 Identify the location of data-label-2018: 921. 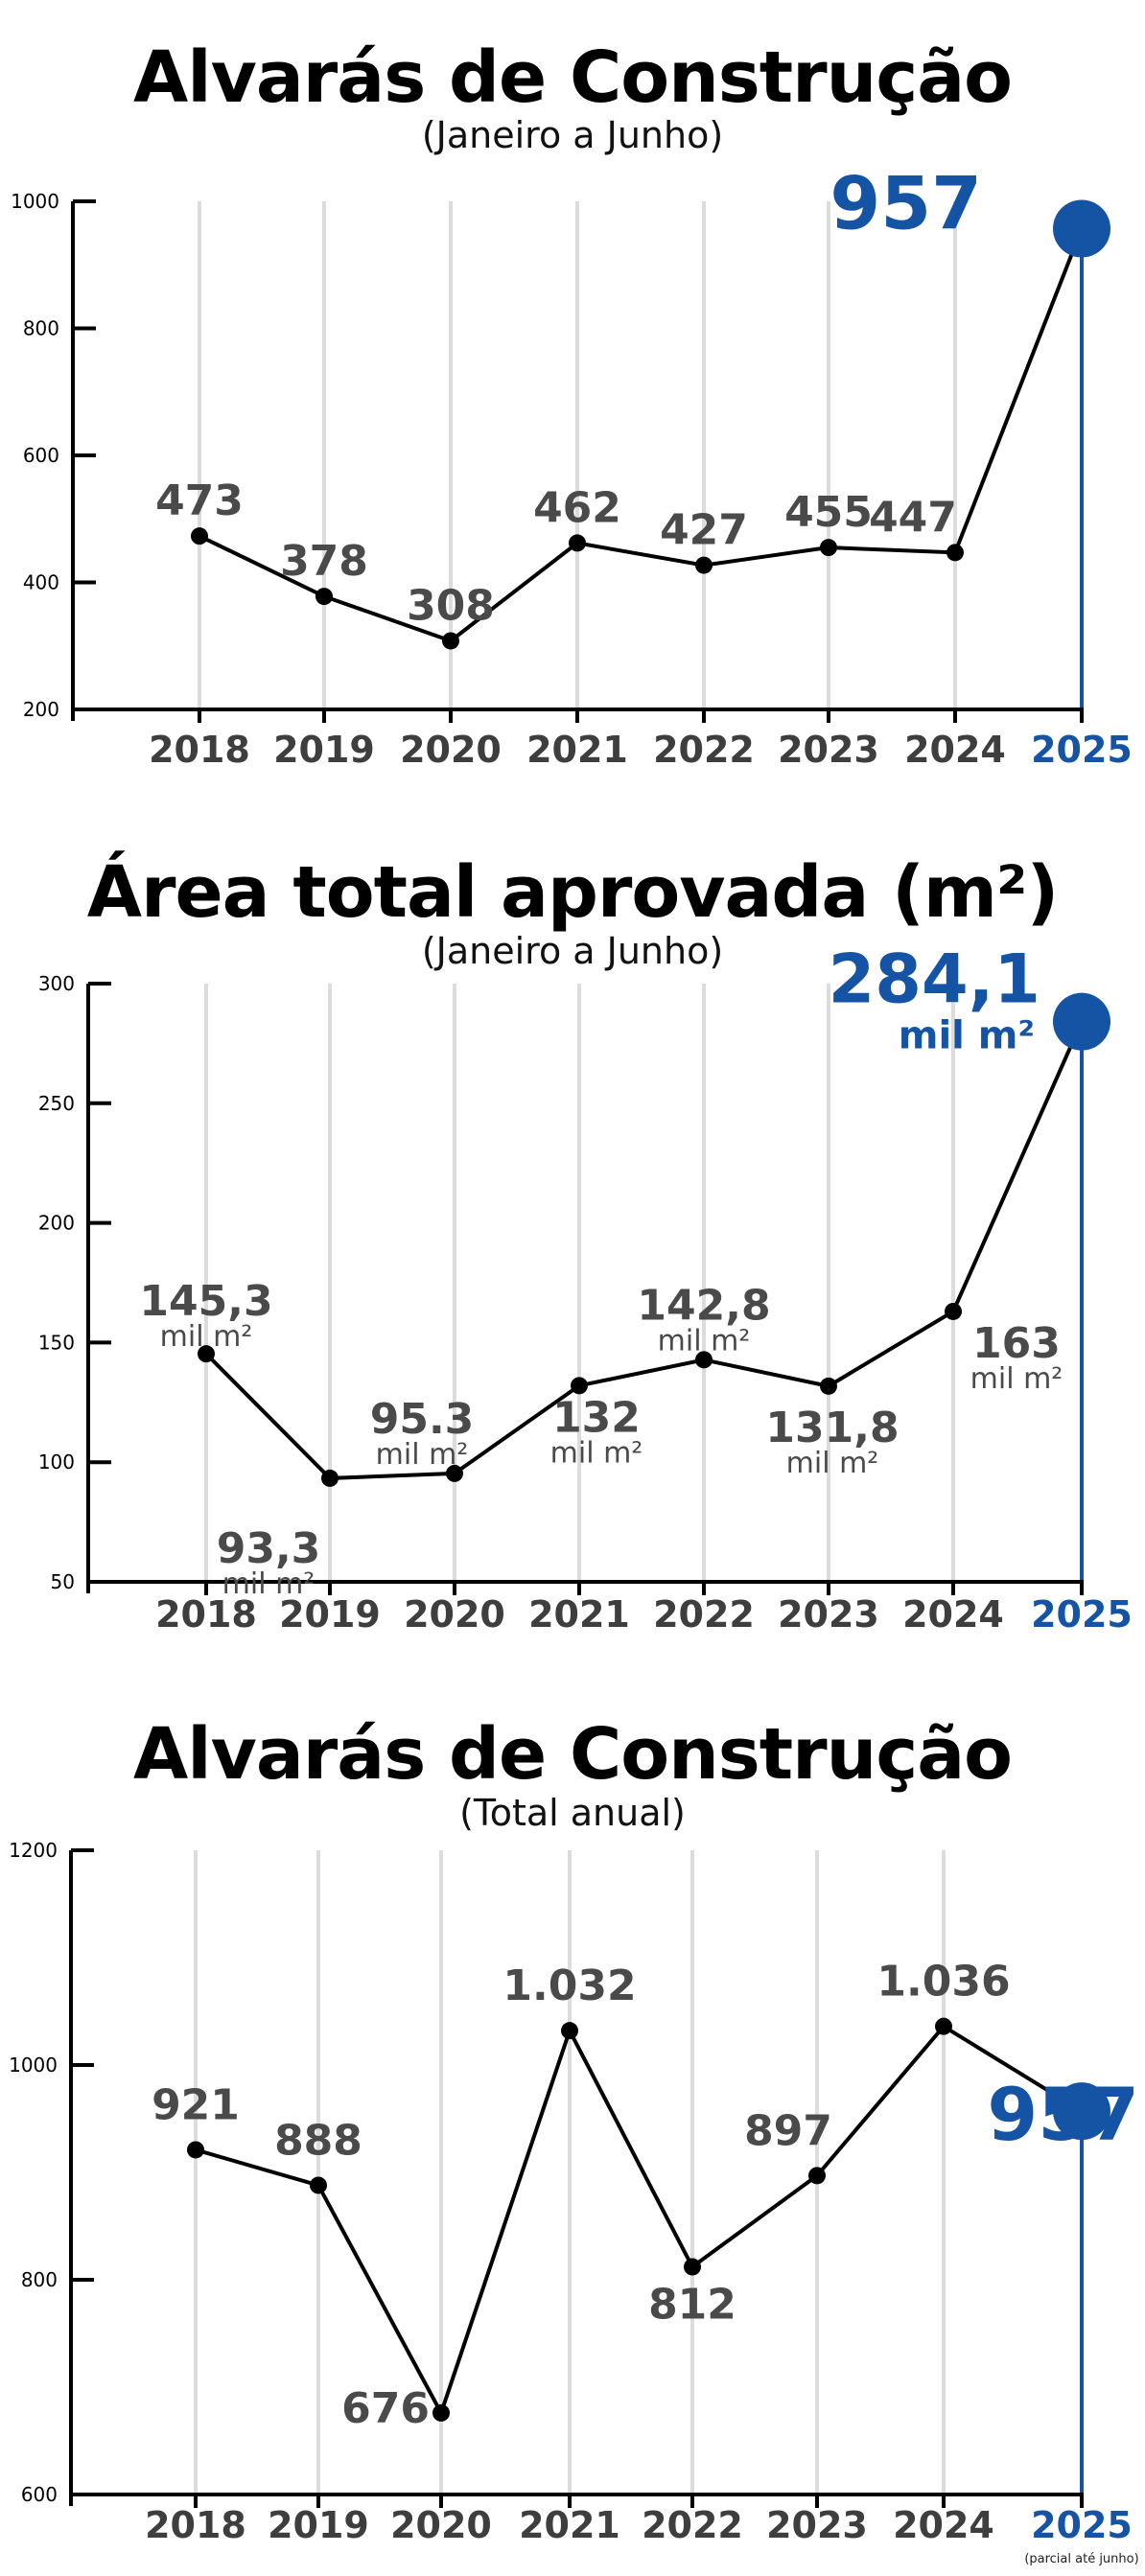
(196, 2104).